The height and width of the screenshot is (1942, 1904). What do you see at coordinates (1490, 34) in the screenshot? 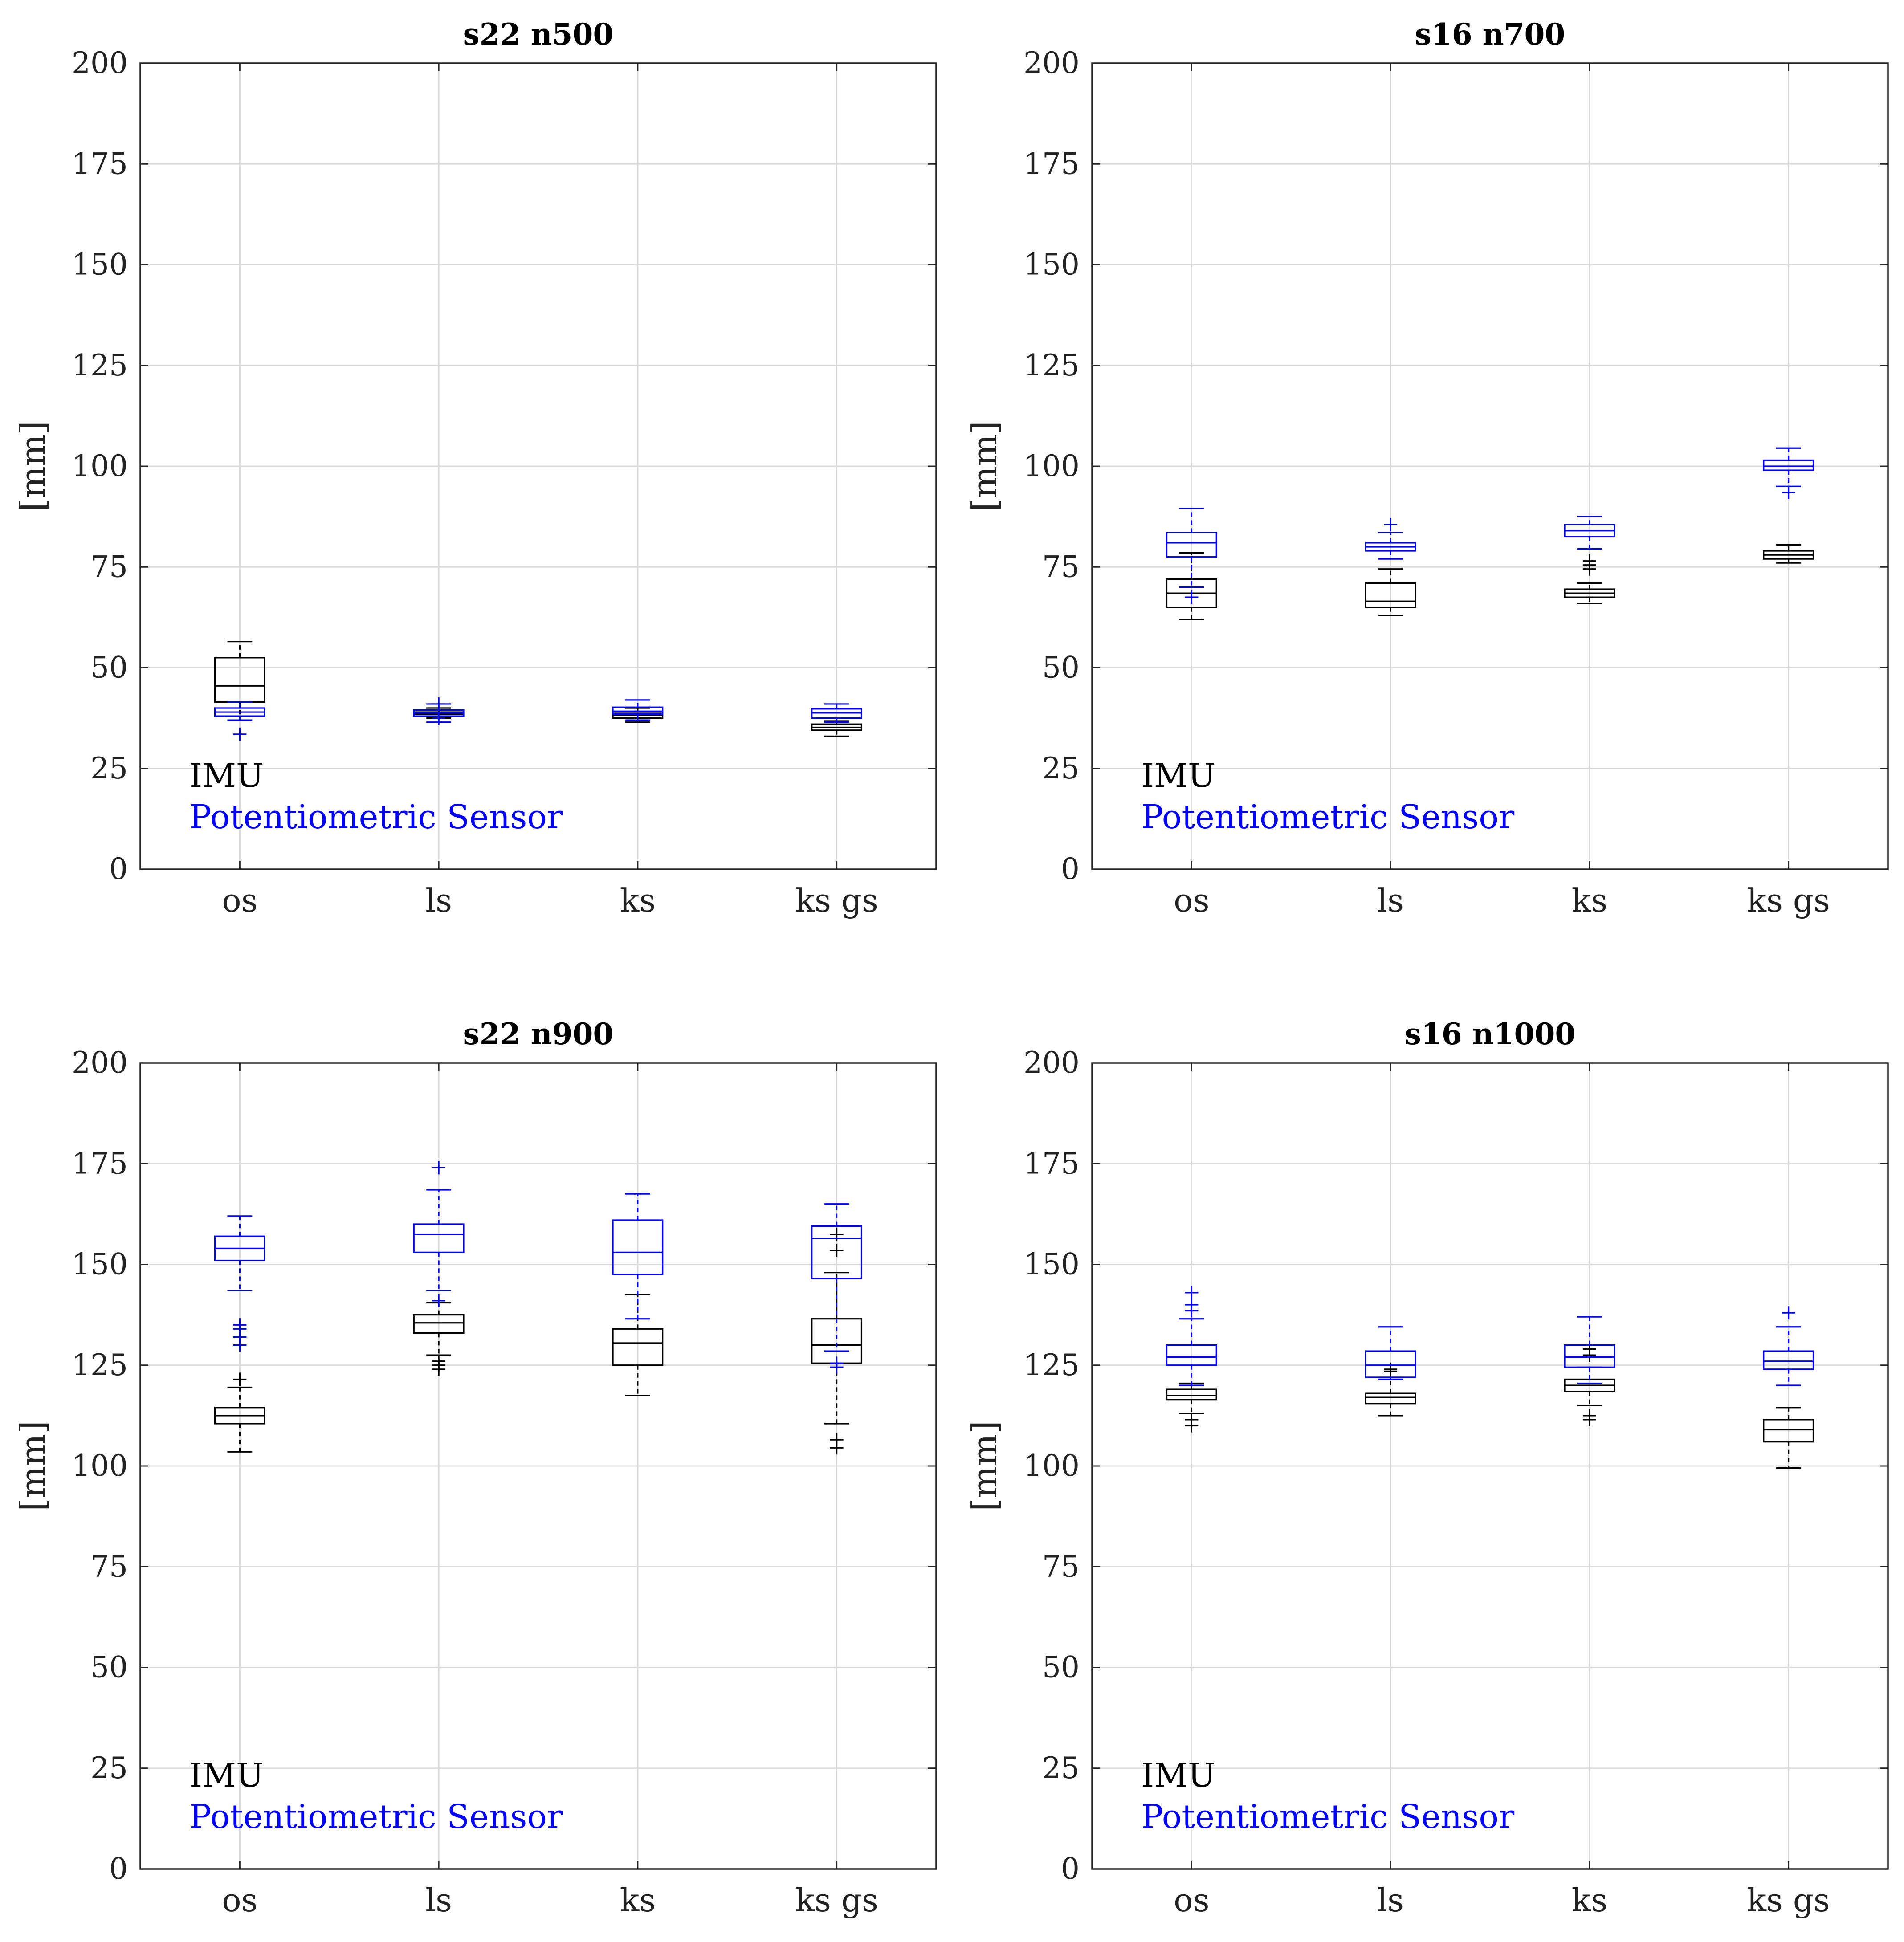
I see `chart-title: s16 n700` at bounding box center [1490, 34].